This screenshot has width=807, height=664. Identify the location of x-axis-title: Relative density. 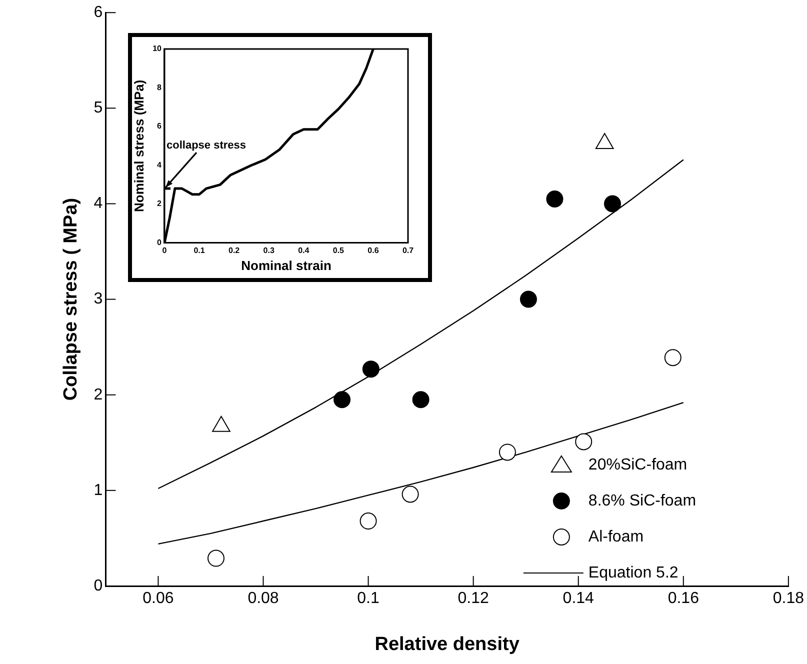
(447, 644).